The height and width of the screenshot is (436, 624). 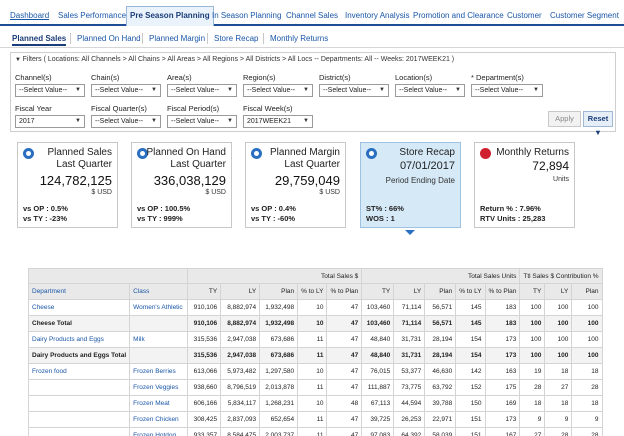 What do you see at coordinates (485, 153) in the screenshot?
I see `status-dot-icon` at bounding box center [485, 153].